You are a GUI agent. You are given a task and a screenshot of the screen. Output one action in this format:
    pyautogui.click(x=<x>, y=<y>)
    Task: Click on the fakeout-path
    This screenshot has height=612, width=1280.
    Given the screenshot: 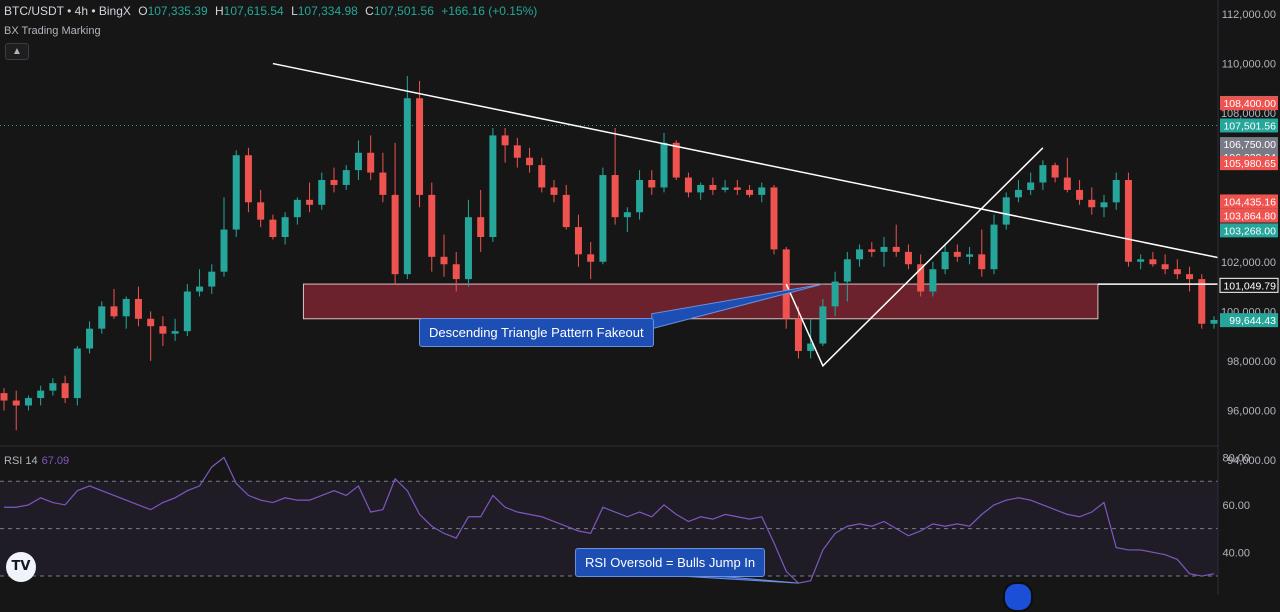 What is the action you would take?
    pyautogui.click(x=914, y=257)
    